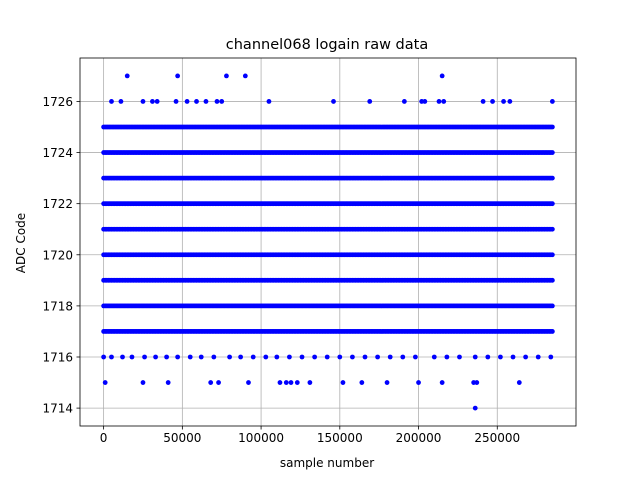 The height and width of the screenshot is (480, 640). Describe the element at coordinates (104, 438) in the screenshot. I see `x-tick-label: 0` at that location.